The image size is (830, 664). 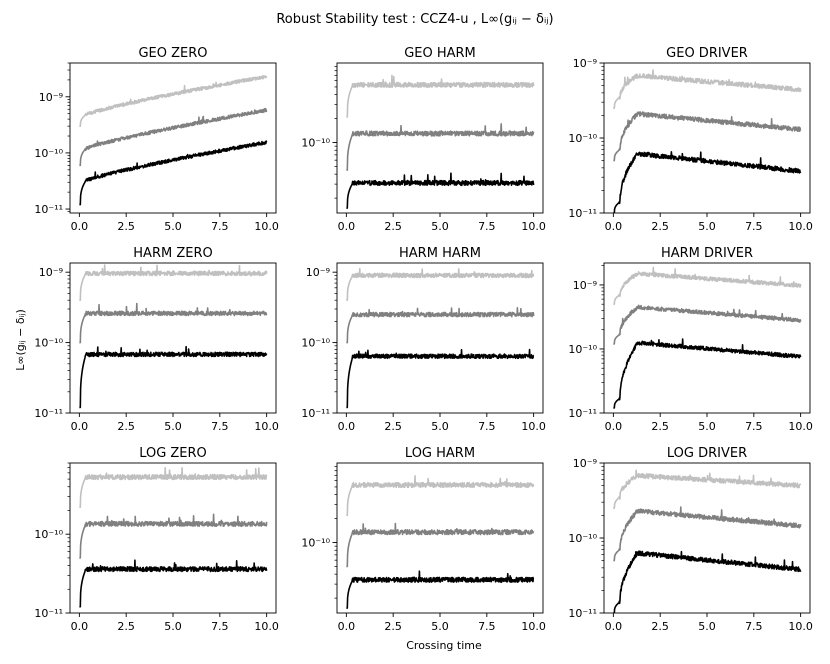 I want to click on panel-harm-zero: HARM ZERO 0.0 2.5 5.0 7.5 10.0 10⁻¹¹ 10⁻¹⁰ 10⁻⁹, so click(x=156, y=339).